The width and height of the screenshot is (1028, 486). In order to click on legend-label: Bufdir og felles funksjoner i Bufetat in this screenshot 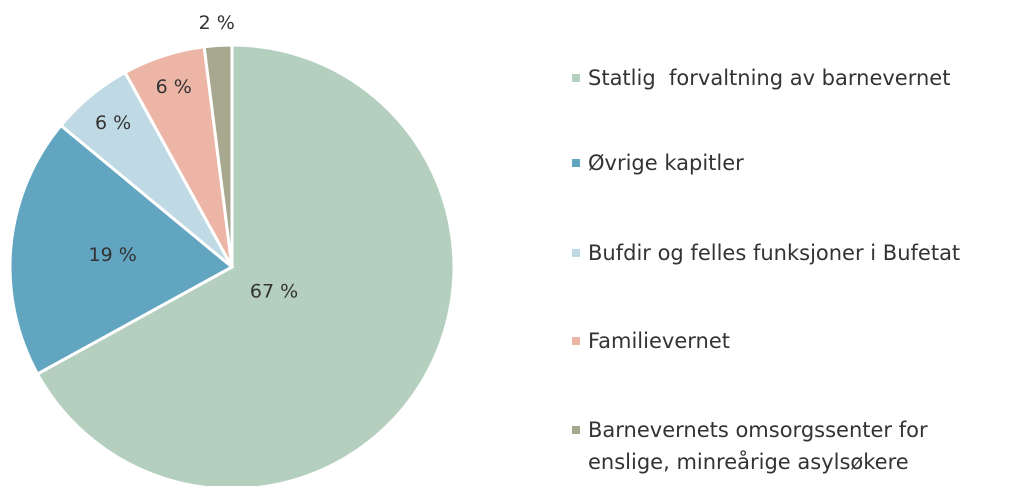, I will do `click(774, 253)`.